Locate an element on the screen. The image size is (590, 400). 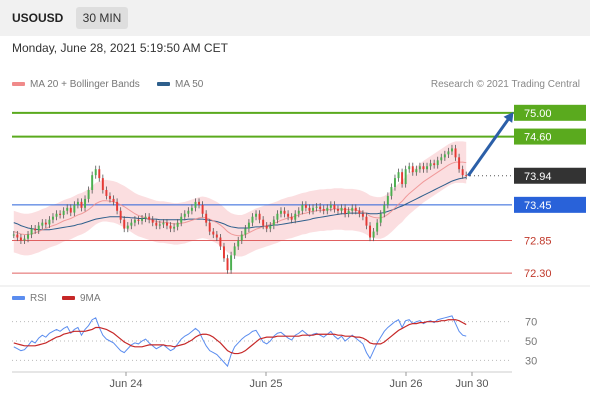
x-axis-tick-label: Jun 25 is located at coordinates (265, 384).